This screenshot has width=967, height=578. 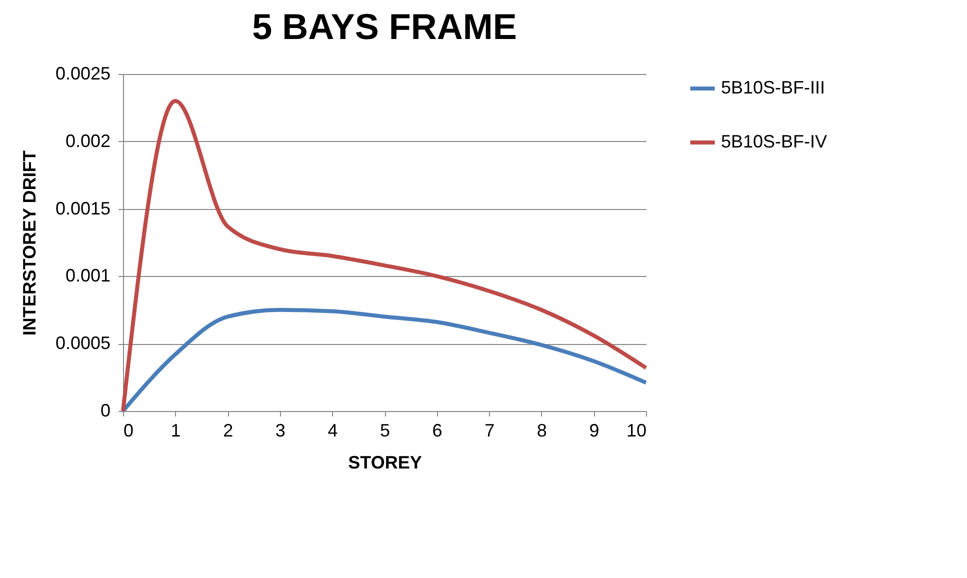 What do you see at coordinates (333, 430) in the screenshot?
I see `x-tick-label: 4` at bounding box center [333, 430].